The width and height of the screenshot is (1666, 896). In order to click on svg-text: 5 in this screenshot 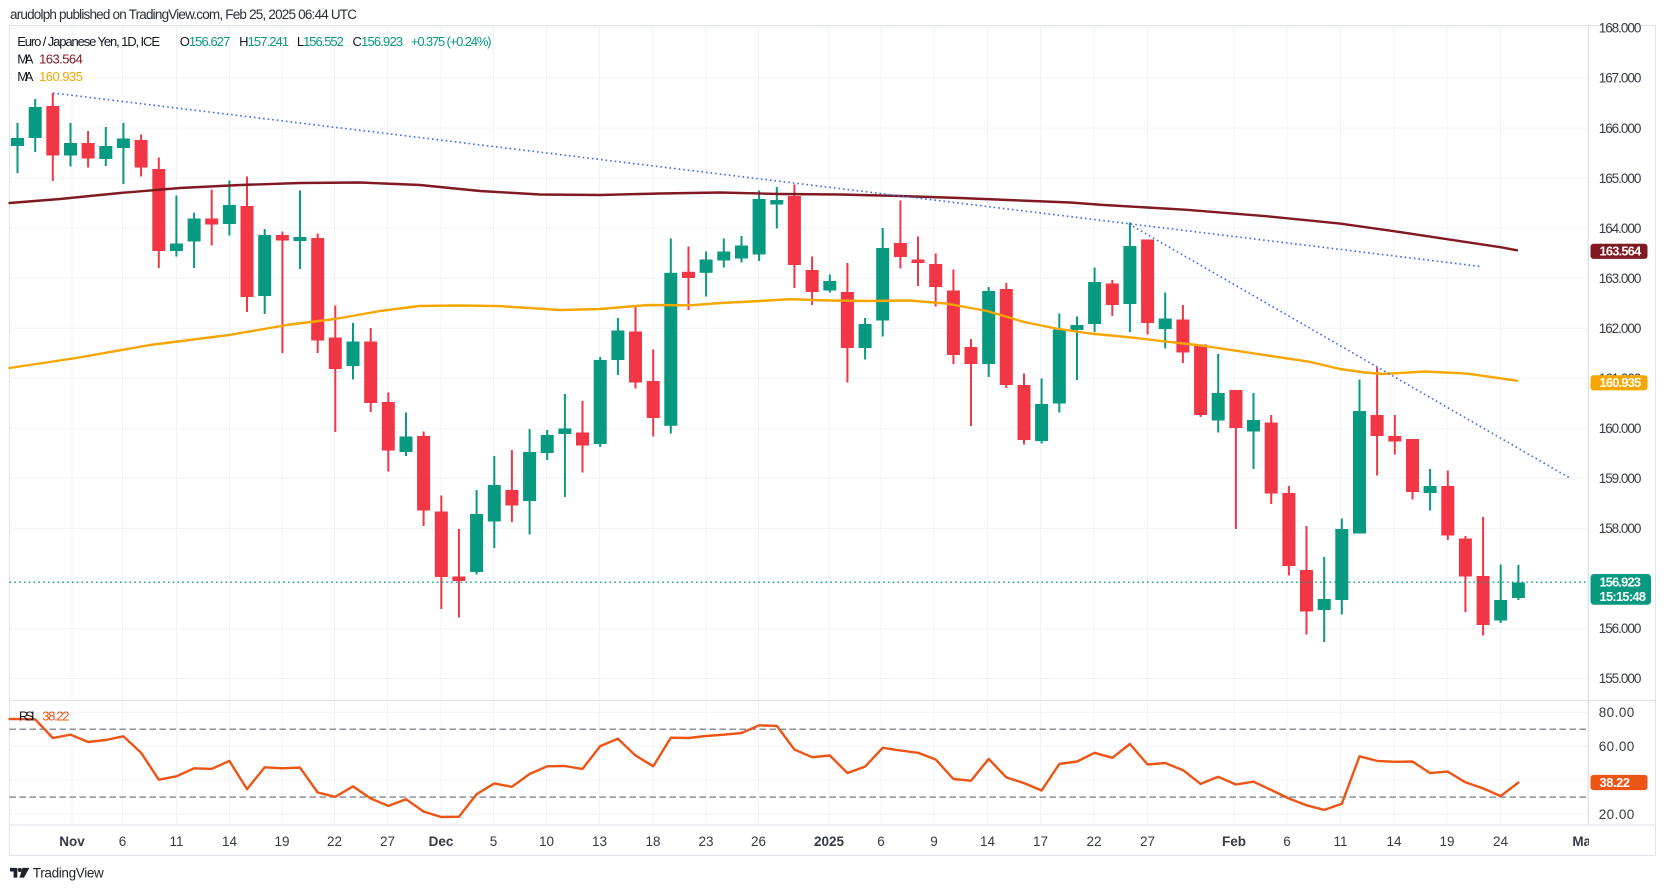, I will do `click(494, 841)`.